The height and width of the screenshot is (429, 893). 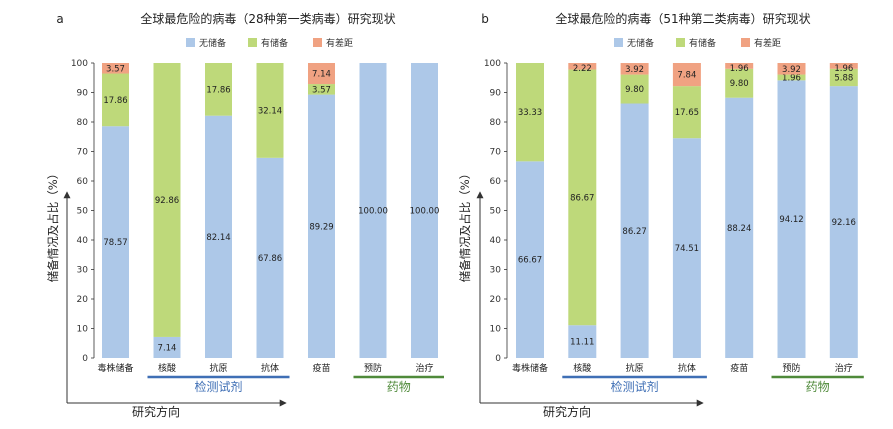 I want to click on x-category-label: 抗原, so click(x=218, y=368).